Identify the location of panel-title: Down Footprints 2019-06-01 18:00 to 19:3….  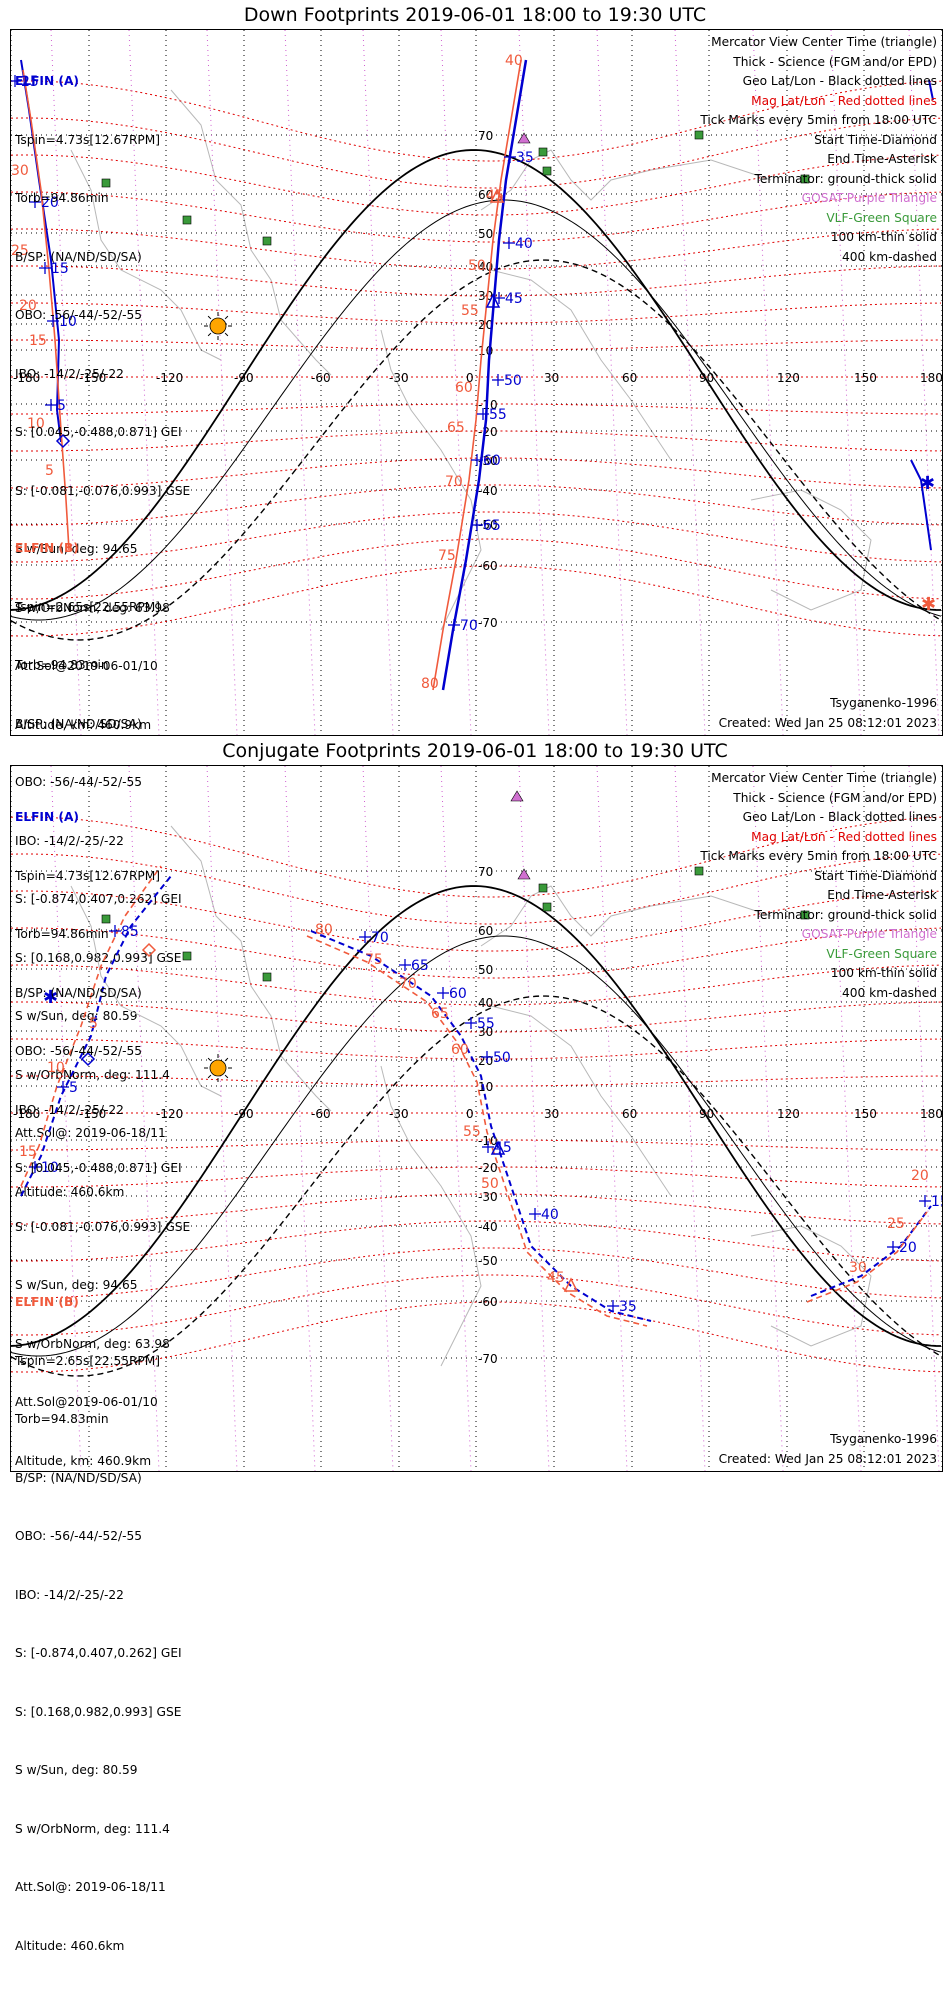
(475, 15).